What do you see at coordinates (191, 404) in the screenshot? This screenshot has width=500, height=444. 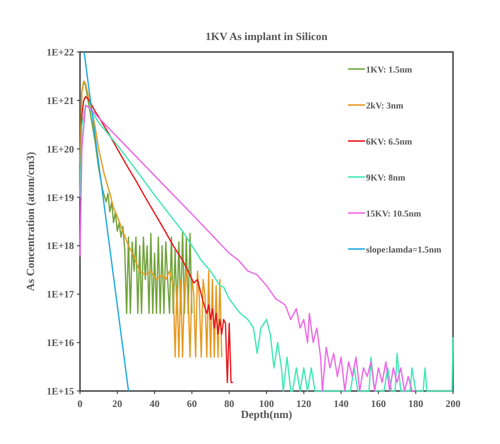 I see `x-tick-label: 60` at bounding box center [191, 404].